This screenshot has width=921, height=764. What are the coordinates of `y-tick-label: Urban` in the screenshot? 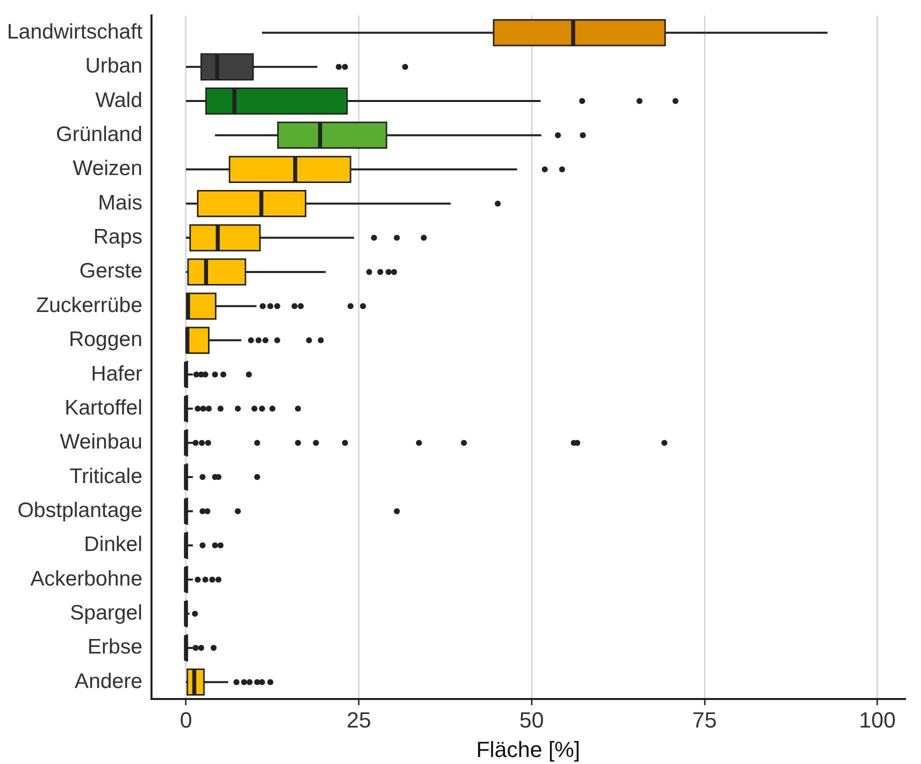 It's located at (113, 66).